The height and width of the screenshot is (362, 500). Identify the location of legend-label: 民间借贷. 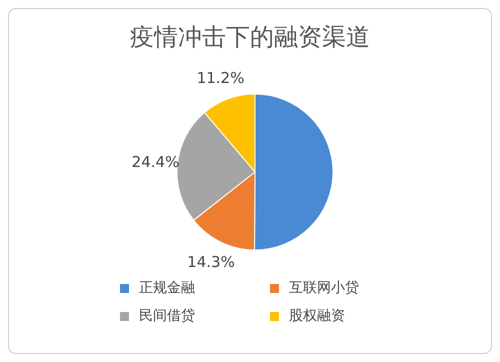
(167, 316).